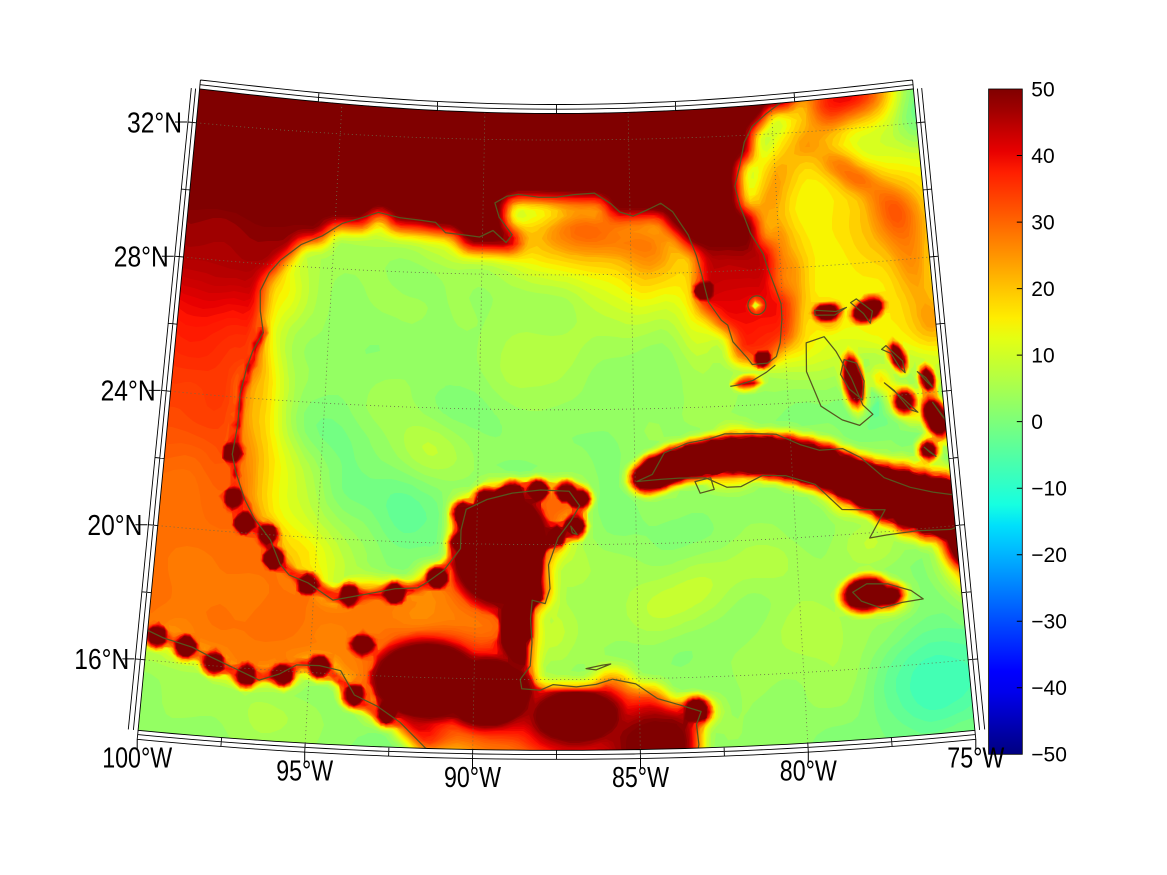 The width and height of the screenshot is (1167, 875). Describe the element at coordinates (1037, 422) in the screenshot. I see `svg-text: 0` at that location.